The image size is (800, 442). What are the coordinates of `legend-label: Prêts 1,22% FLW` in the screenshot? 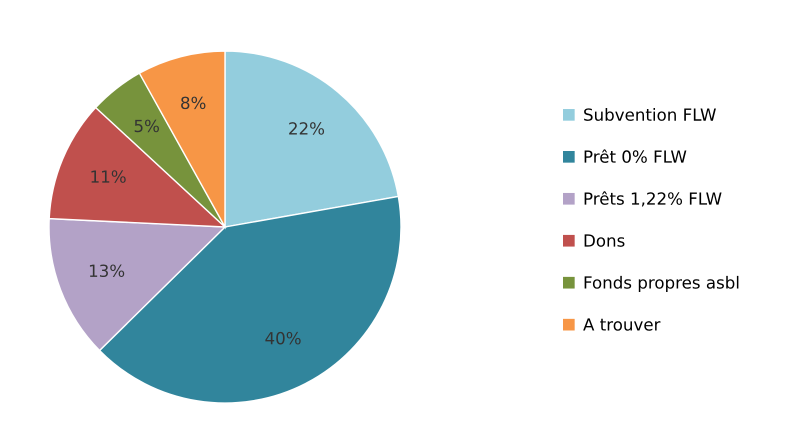 It's located at (653, 199).